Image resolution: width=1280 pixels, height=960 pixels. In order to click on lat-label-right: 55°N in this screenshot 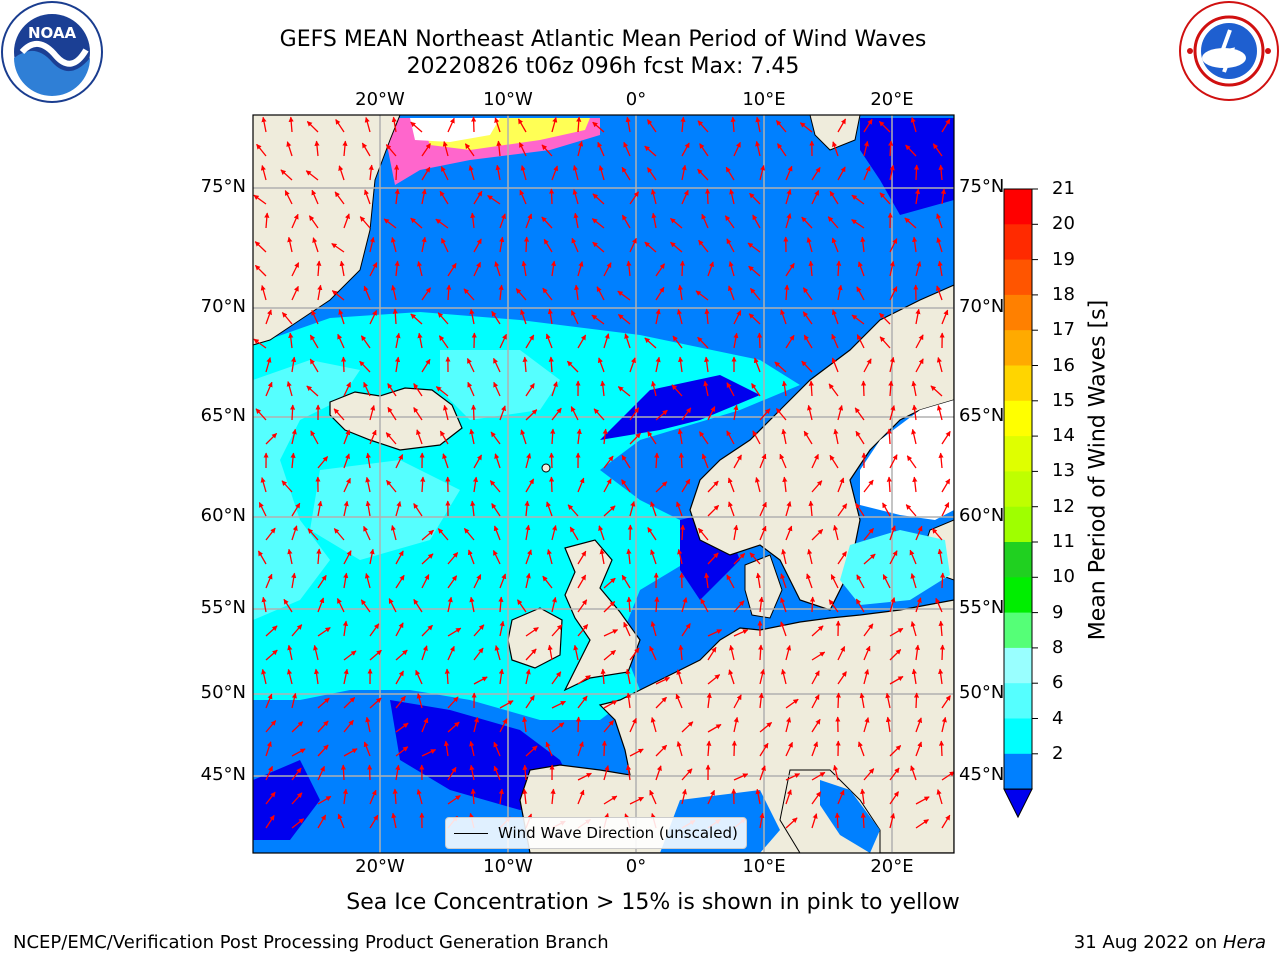, I will do `click(982, 607)`.